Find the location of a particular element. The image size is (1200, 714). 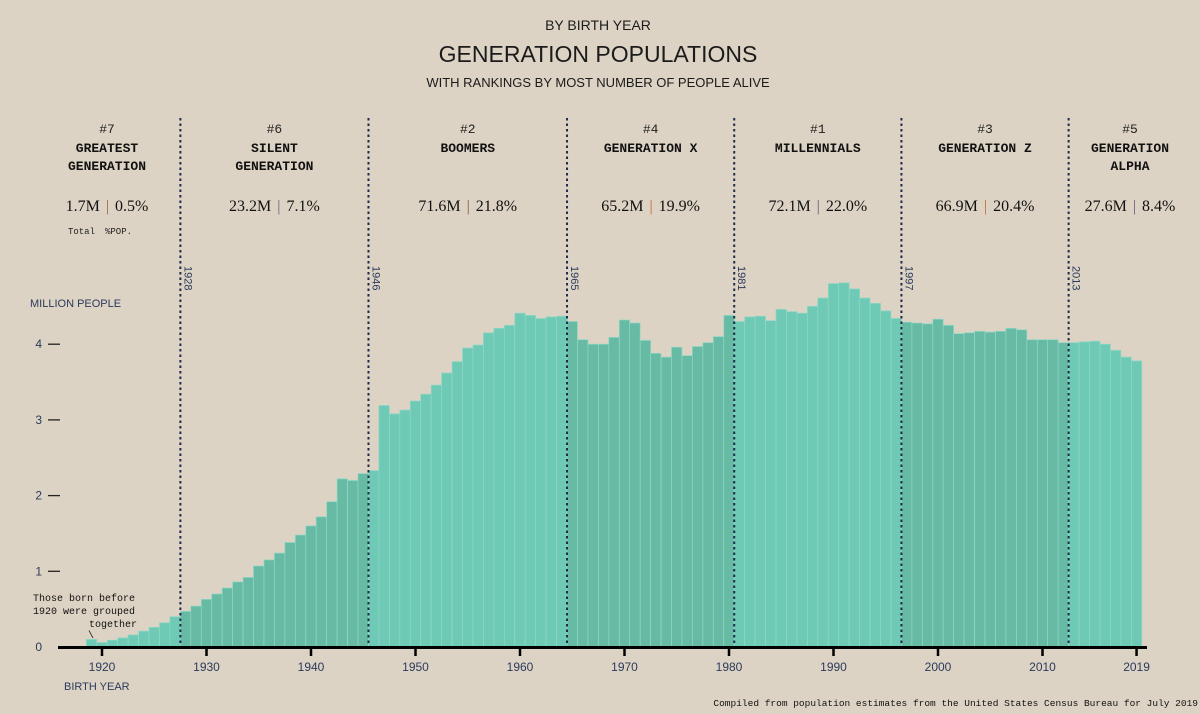

bar-1936 is located at coordinates (269, 603).